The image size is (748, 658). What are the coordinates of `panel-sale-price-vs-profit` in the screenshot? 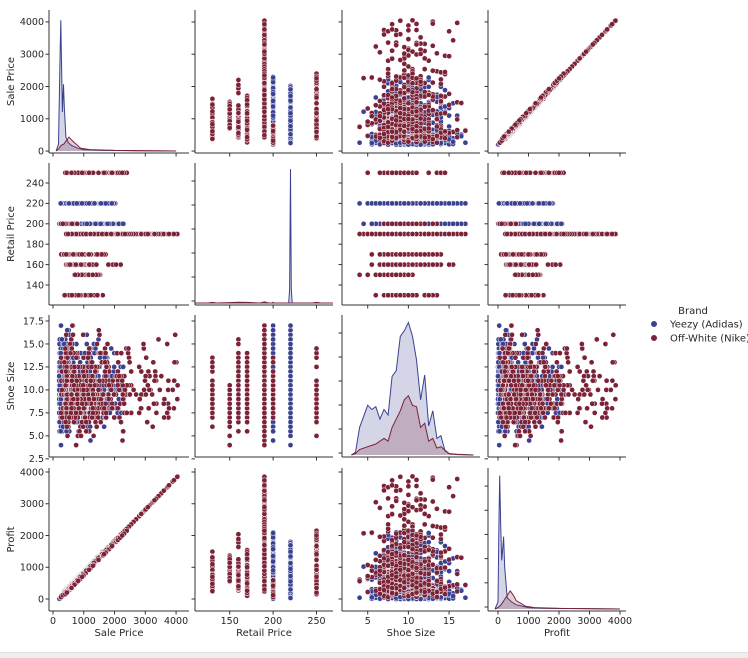 It's located at (556, 83).